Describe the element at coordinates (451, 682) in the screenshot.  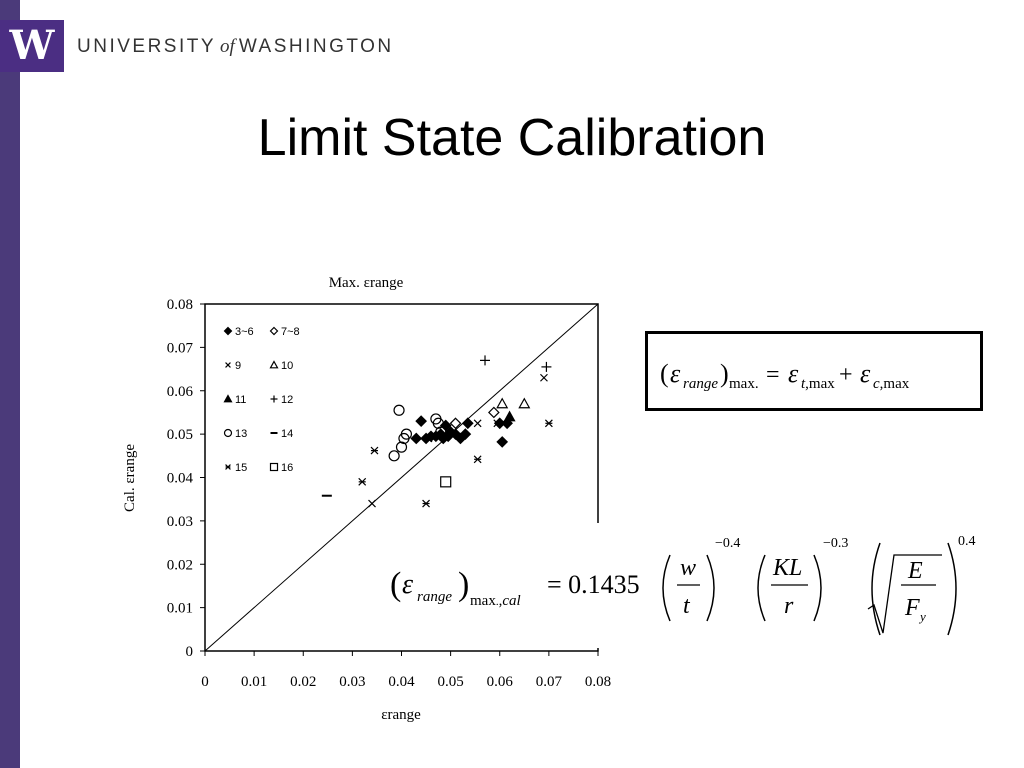
I see `x-tick-label: 0.05` at that location.